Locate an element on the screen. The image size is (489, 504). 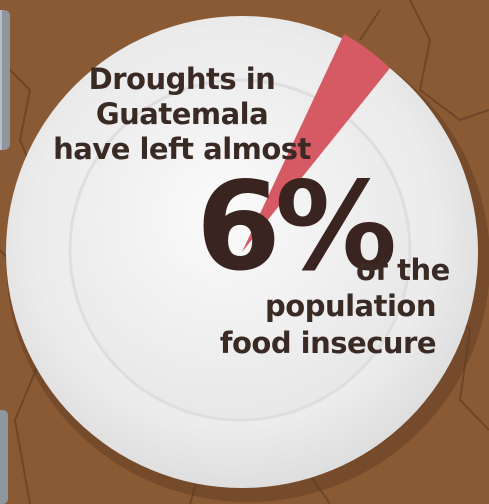
fork-handle is located at coordinates (5, 80).